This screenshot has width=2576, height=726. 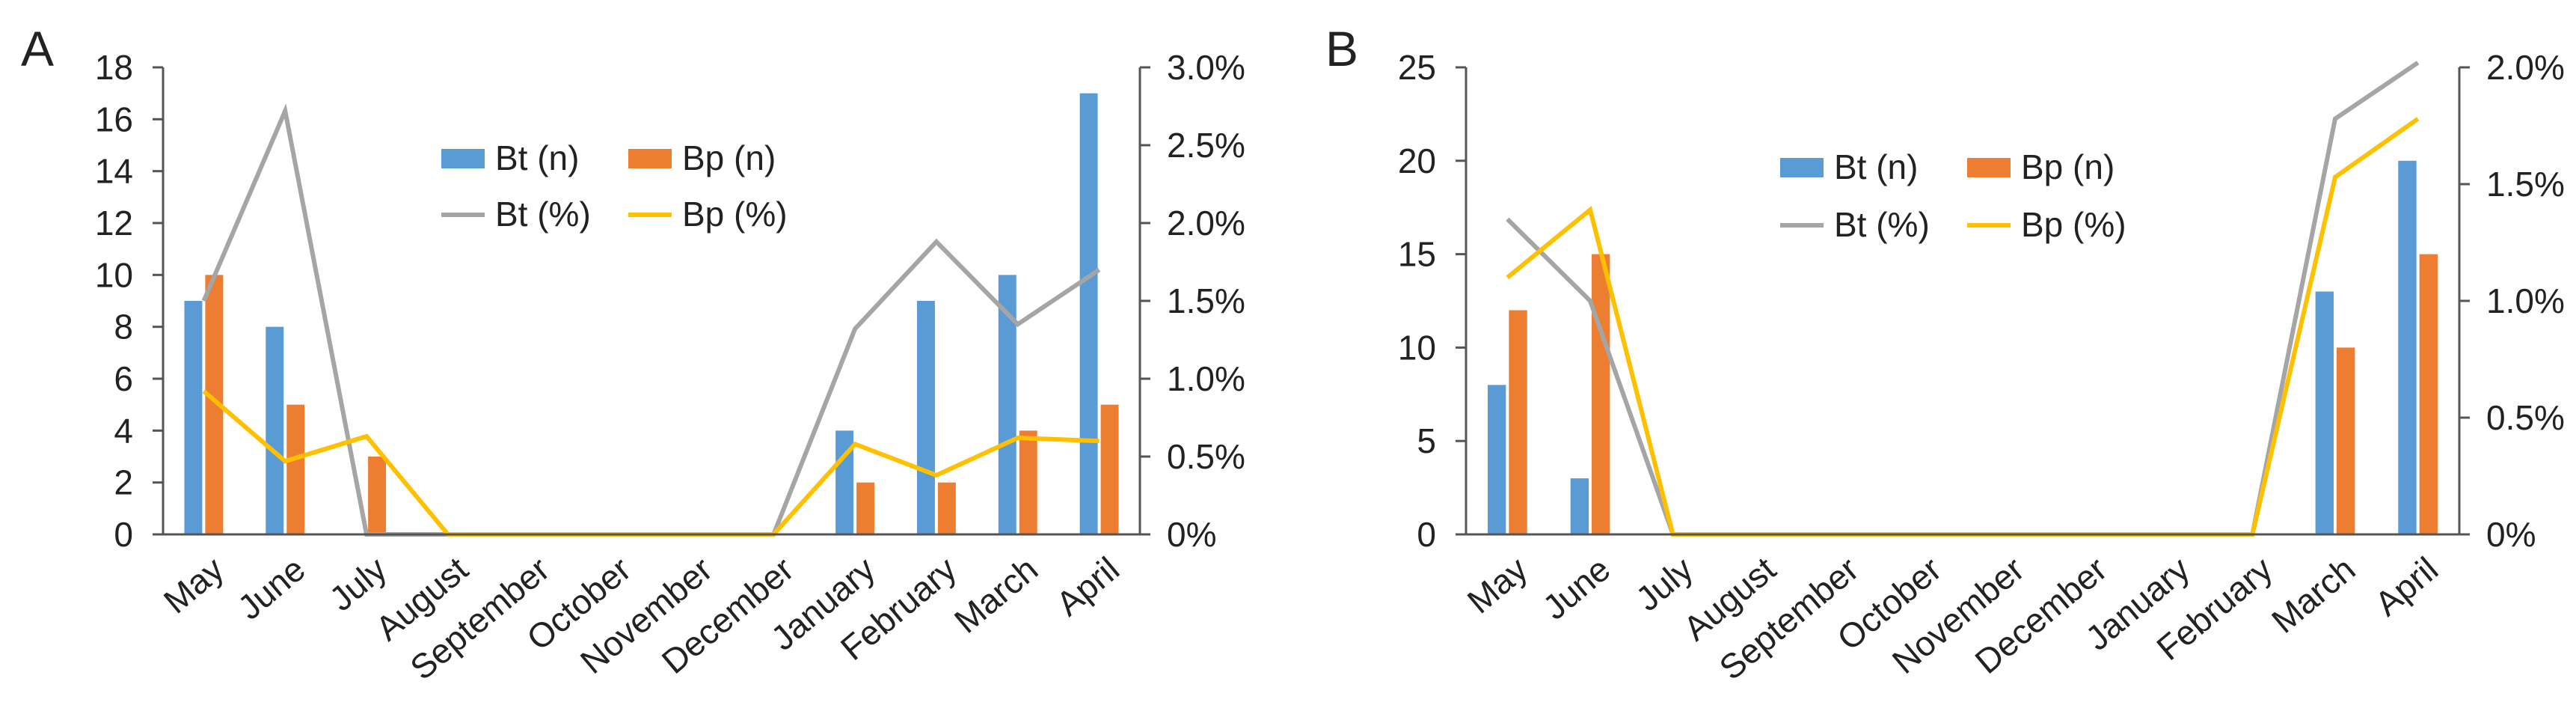 What do you see at coordinates (114, 119) in the screenshot?
I see `y-left-tick-label: 16` at bounding box center [114, 119].